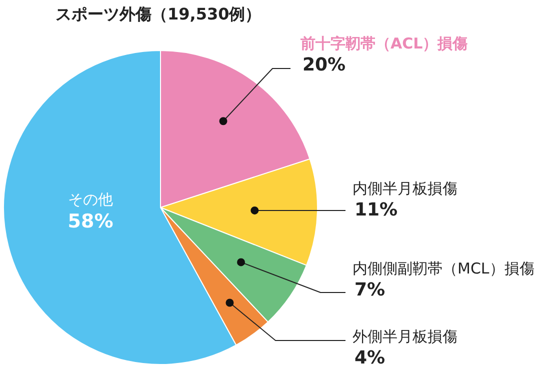  Describe the element at coordinates (159, 14) in the screenshot. I see `chart-title: スポーツ外傷（19,530例）` at that location.